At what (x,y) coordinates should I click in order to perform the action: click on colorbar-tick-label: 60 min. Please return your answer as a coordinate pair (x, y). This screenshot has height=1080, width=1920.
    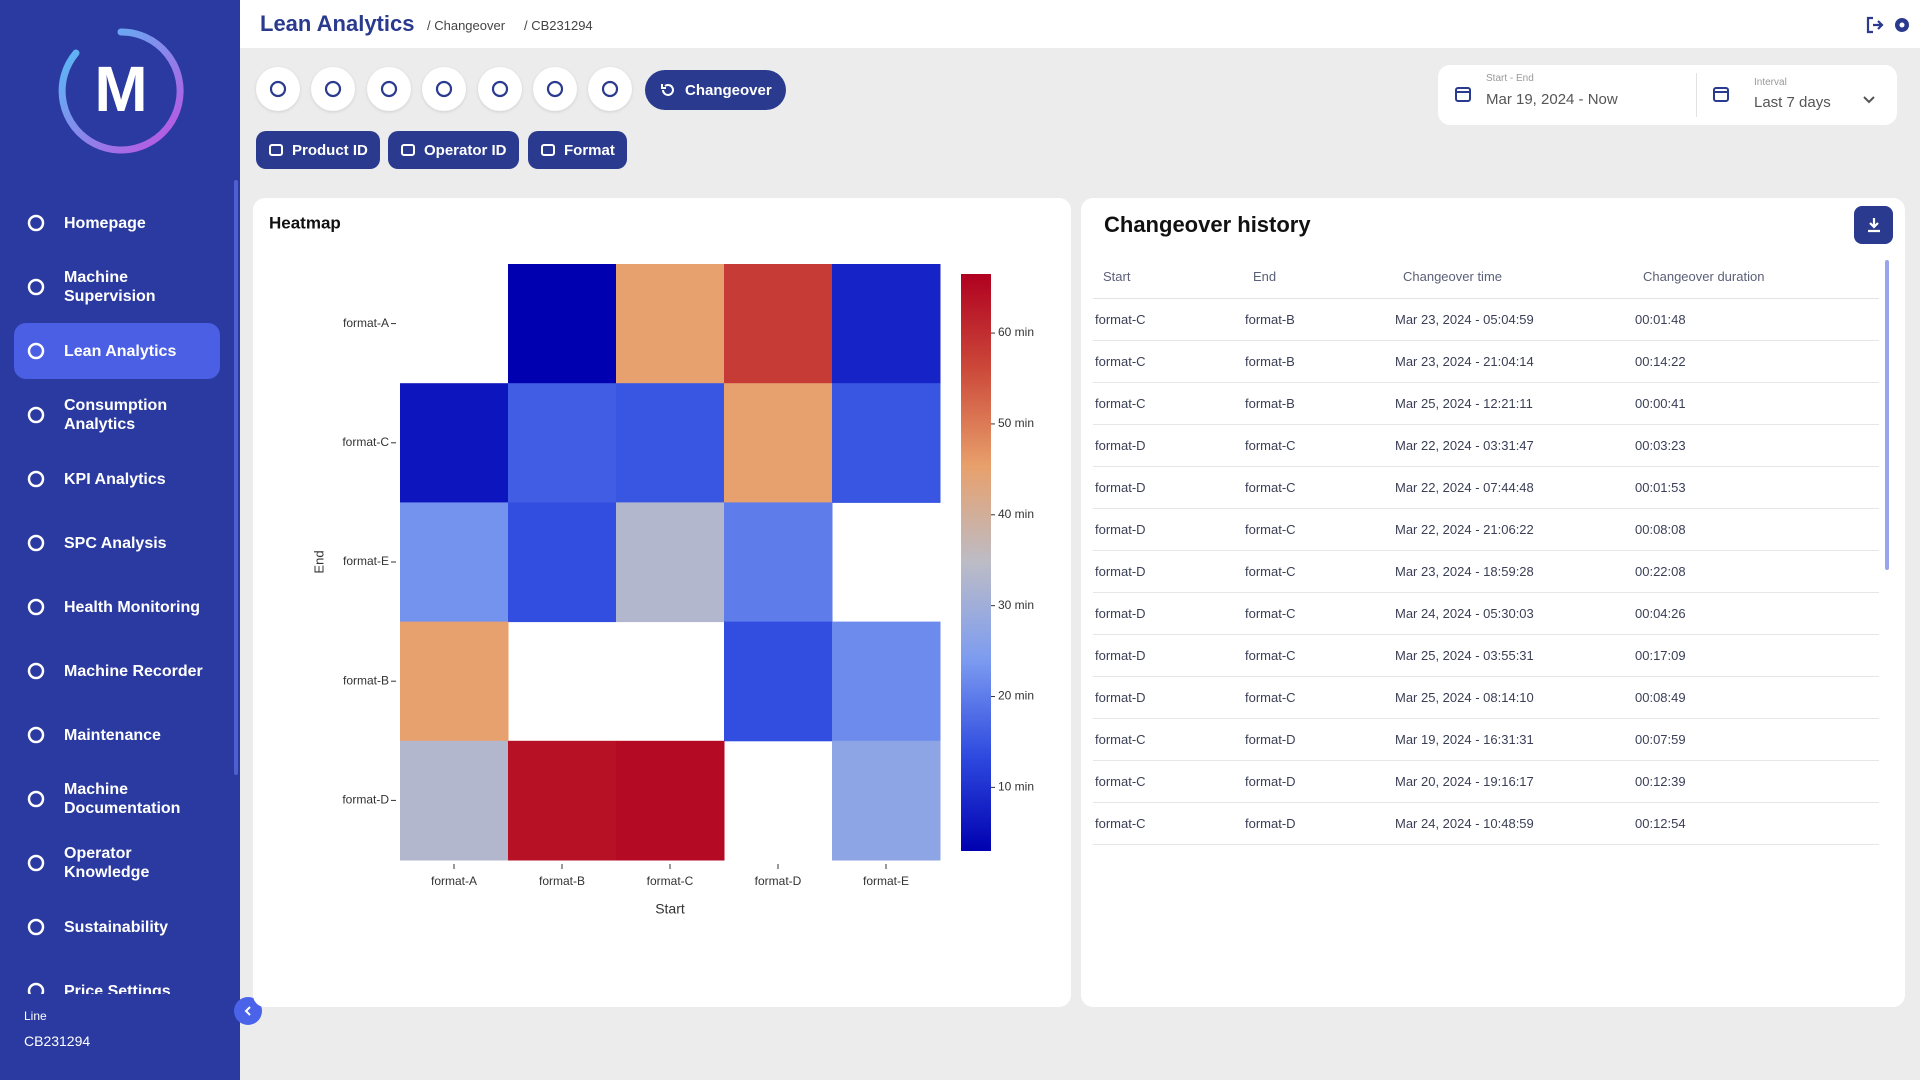
    Looking at the image, I should click on (1016, 332).